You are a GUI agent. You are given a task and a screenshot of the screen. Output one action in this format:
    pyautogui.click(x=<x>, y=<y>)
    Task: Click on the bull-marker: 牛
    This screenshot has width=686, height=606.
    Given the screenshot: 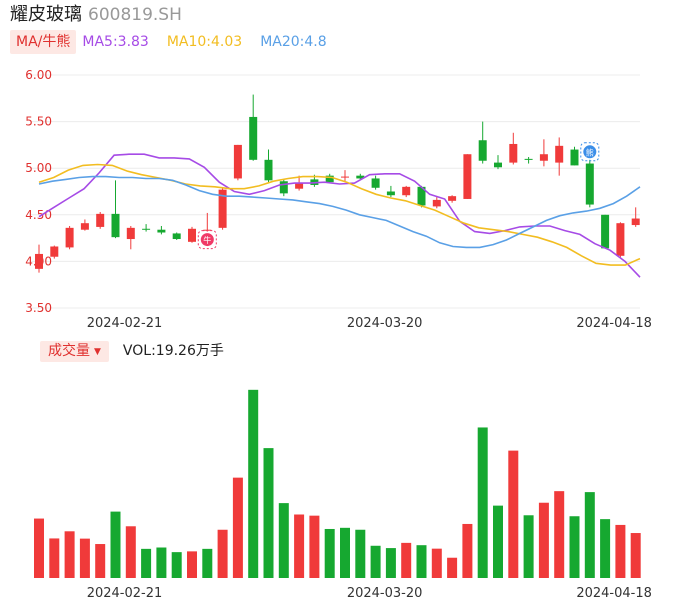 What is the action you would take?
    pyautogui.click(x=207, y=240)
    